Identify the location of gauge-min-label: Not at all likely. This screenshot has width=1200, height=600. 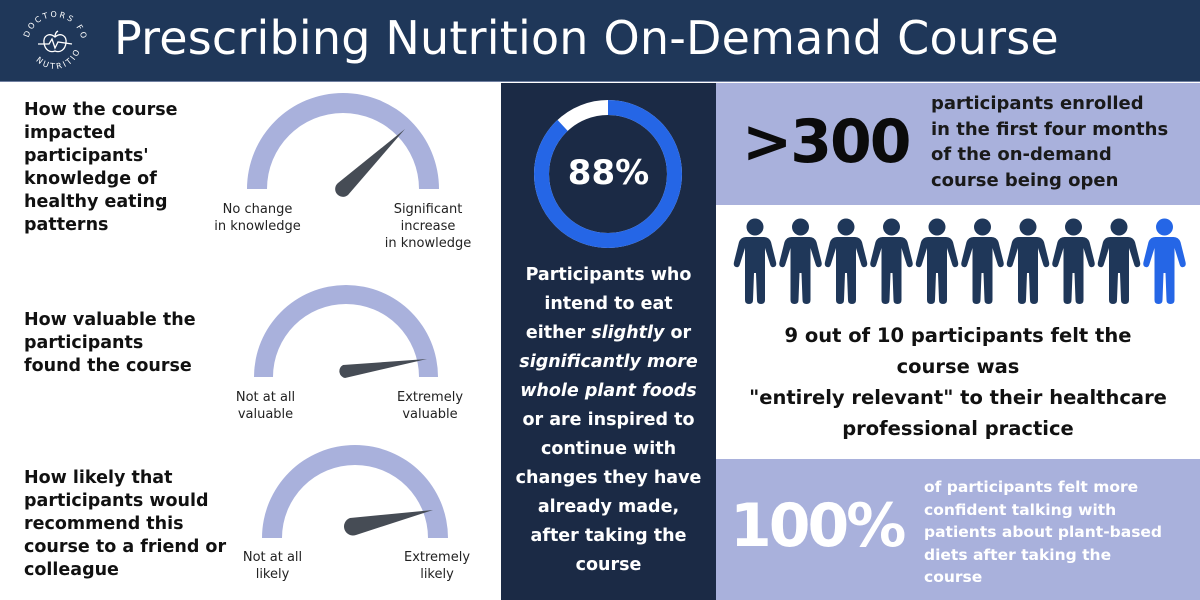
(272, 566).